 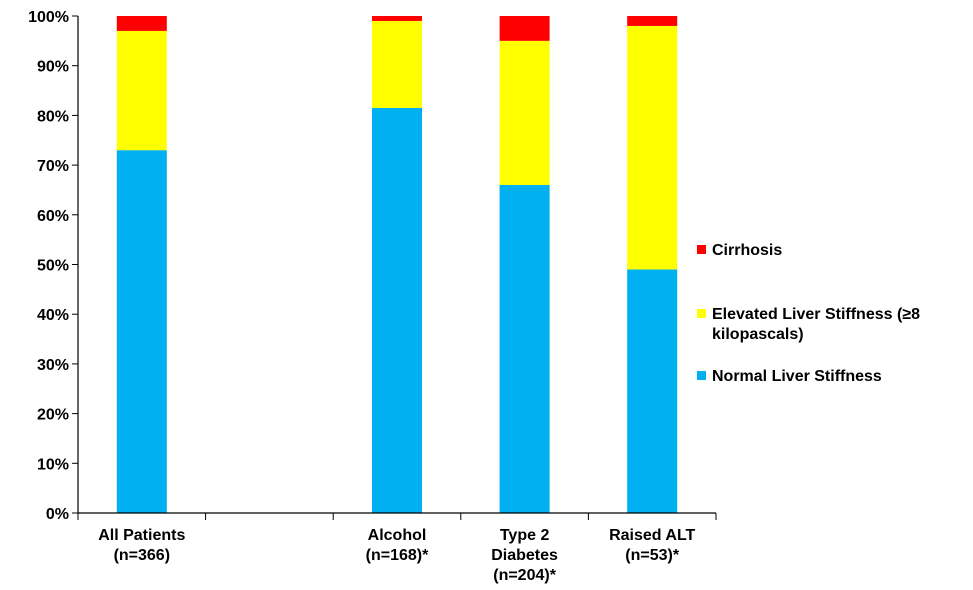 What do you see at coordinates (652, 555) in the screenshot?
I see `x-tick-label: (n=53)*` at bounding box center [652, 555].